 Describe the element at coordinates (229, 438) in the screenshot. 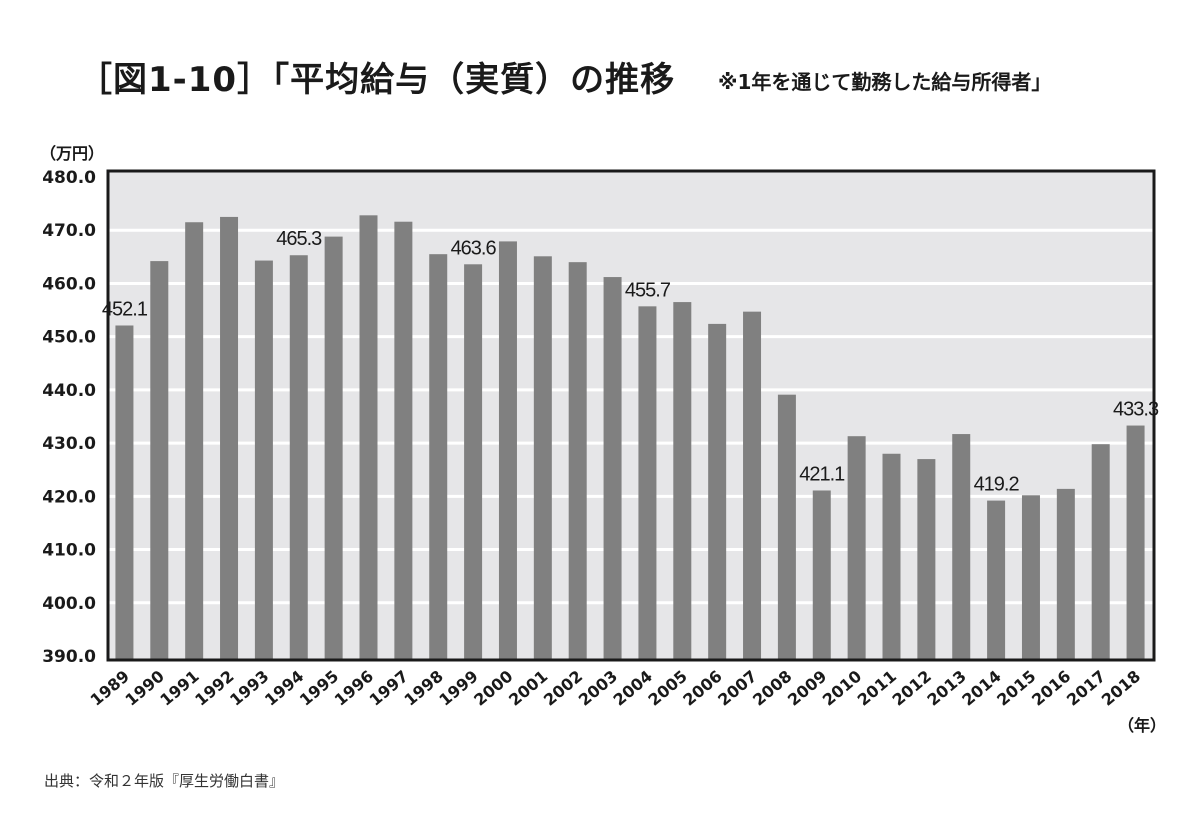

I see `bar-1992` at that location.